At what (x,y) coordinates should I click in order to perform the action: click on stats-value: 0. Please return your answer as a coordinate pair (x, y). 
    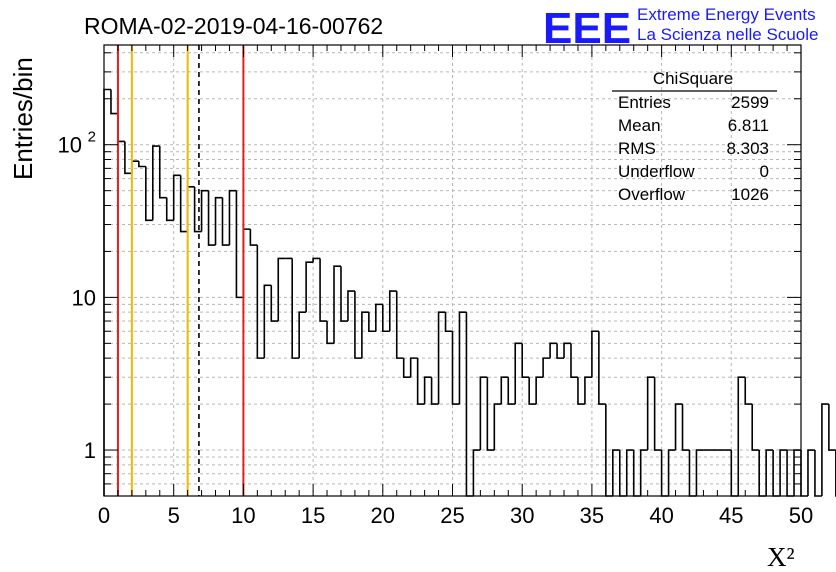
    Looking at the image, I should click on (764, 171).